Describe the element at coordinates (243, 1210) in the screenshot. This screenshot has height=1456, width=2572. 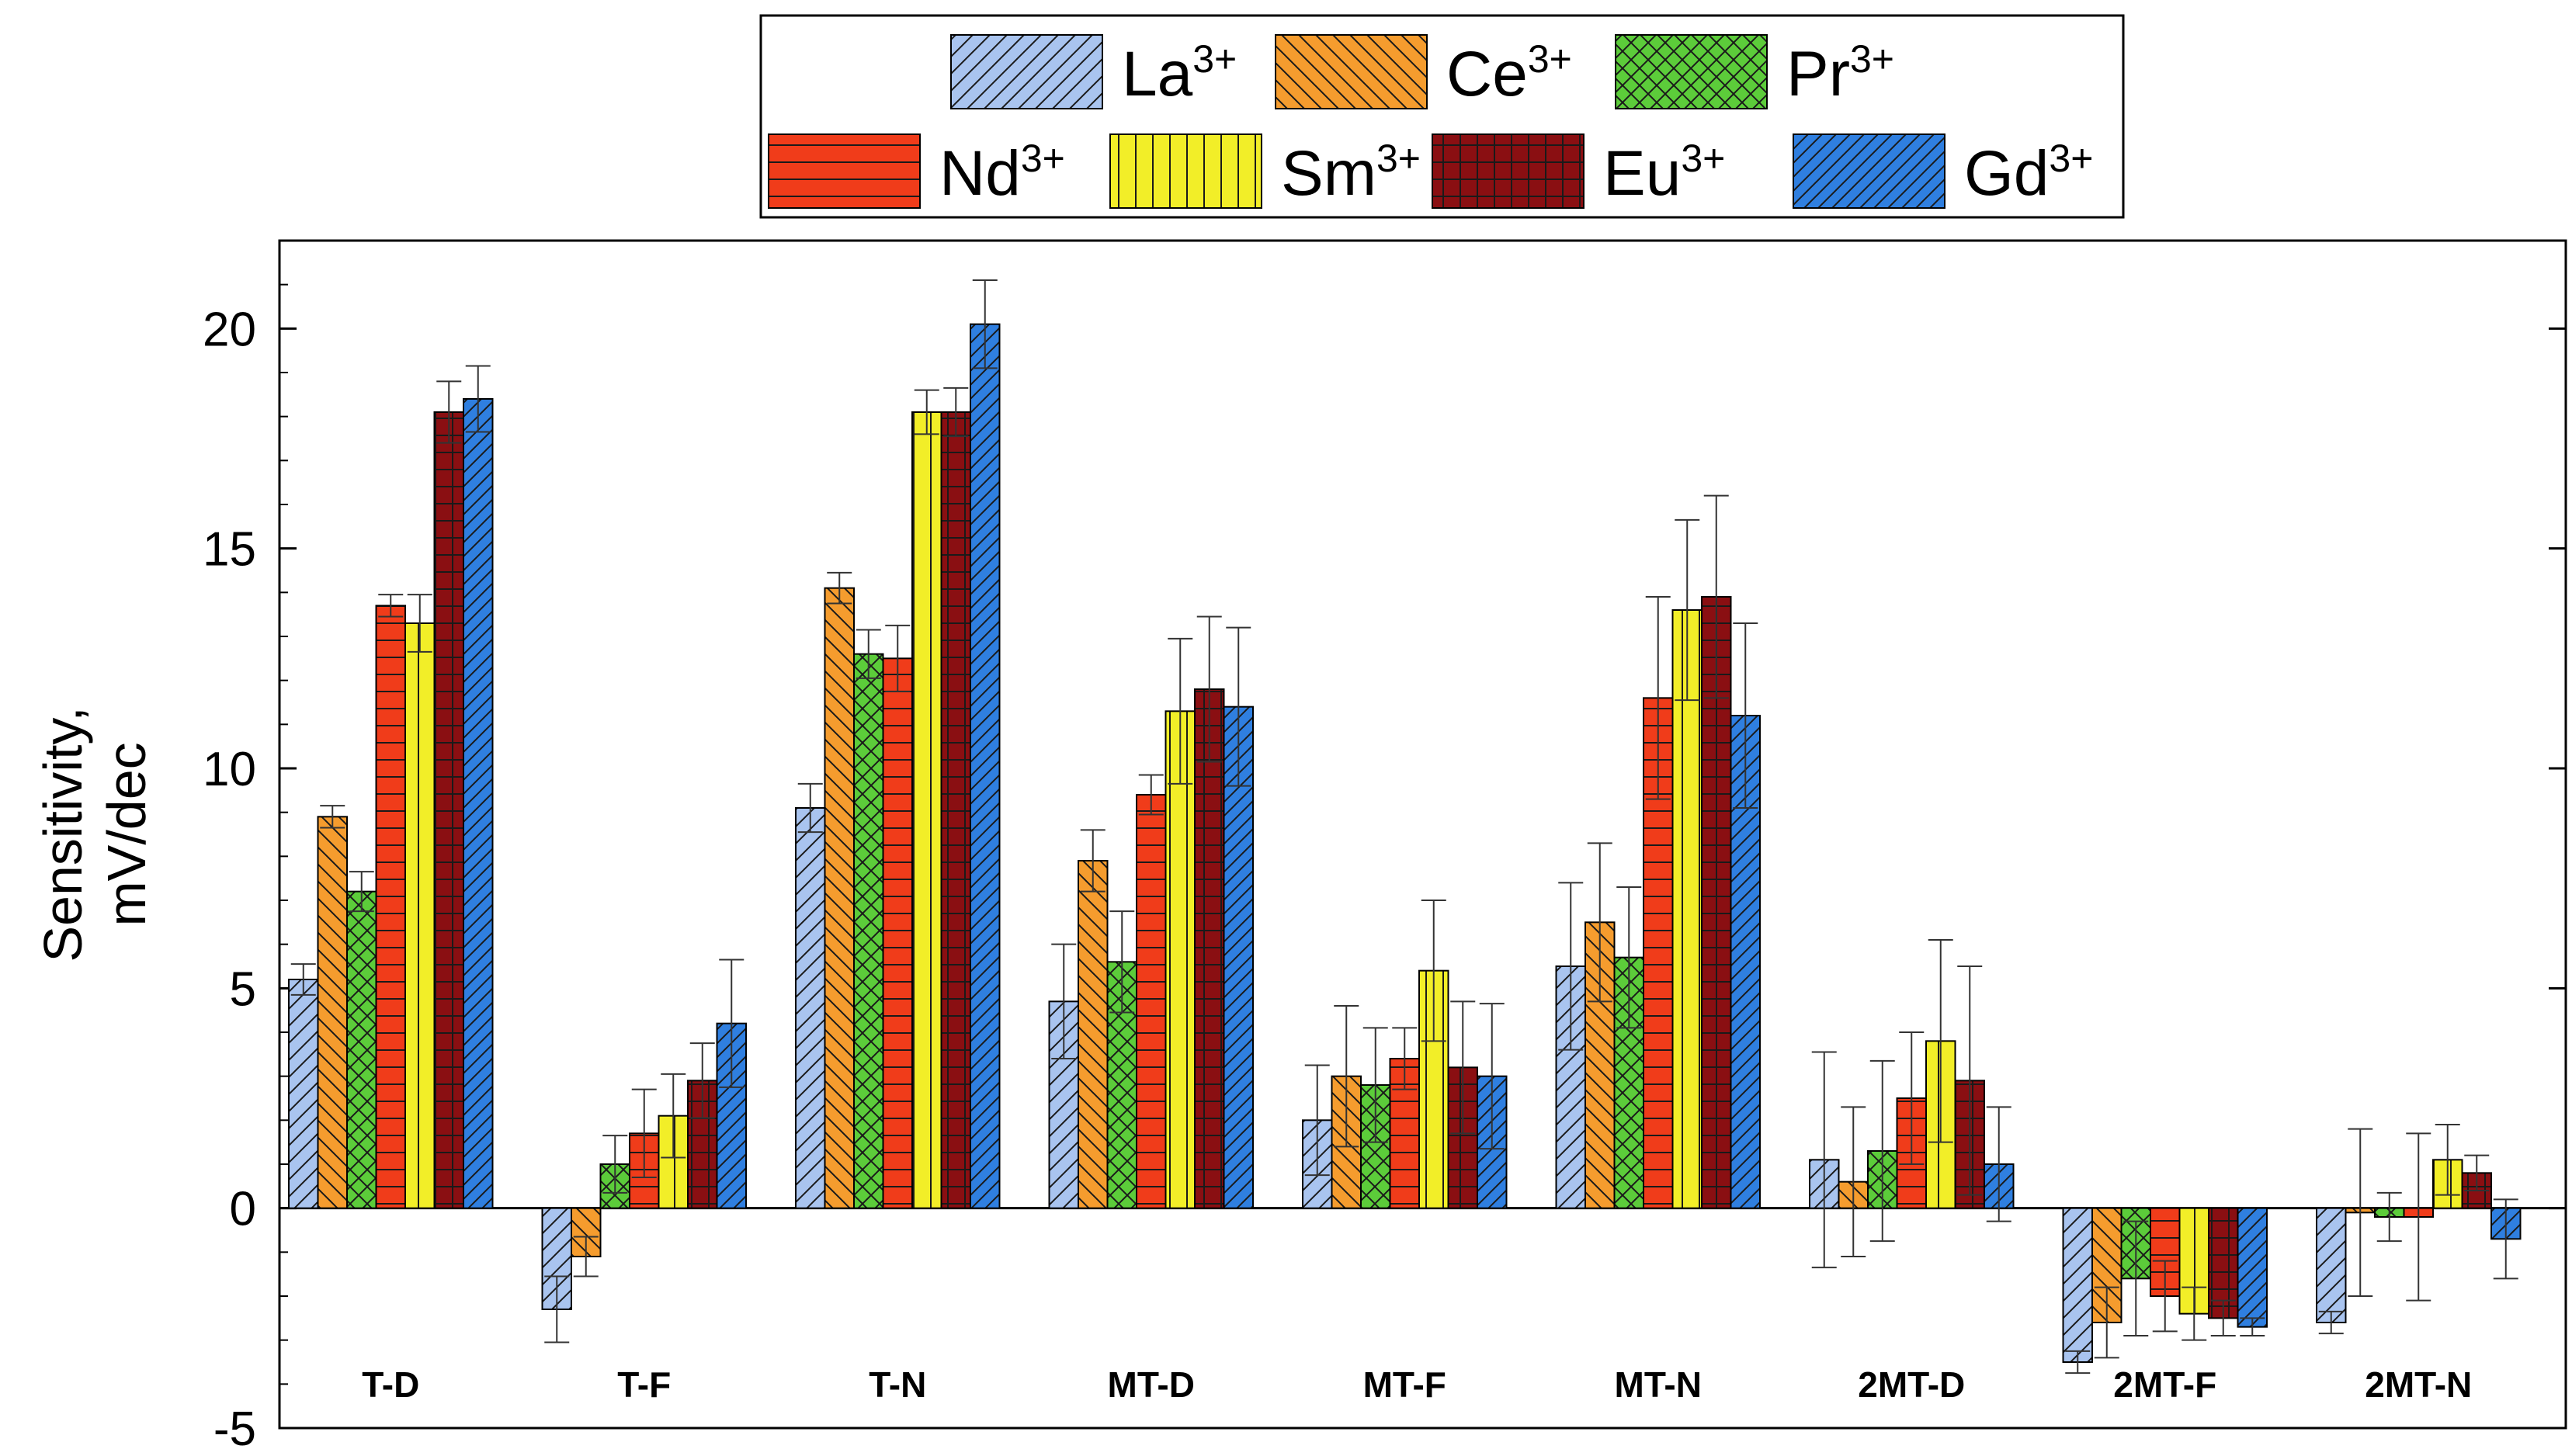
I see `y-tick-label: 0` at that location.